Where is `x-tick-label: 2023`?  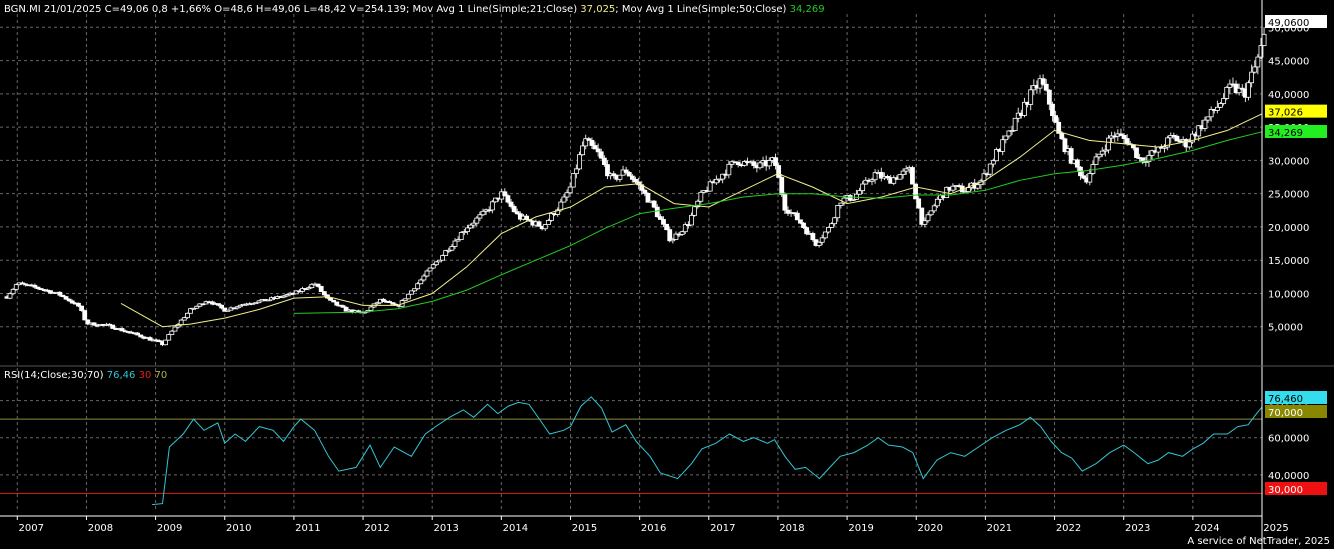 x-tick-label: 2023 is located at coordinates (1137, 528).